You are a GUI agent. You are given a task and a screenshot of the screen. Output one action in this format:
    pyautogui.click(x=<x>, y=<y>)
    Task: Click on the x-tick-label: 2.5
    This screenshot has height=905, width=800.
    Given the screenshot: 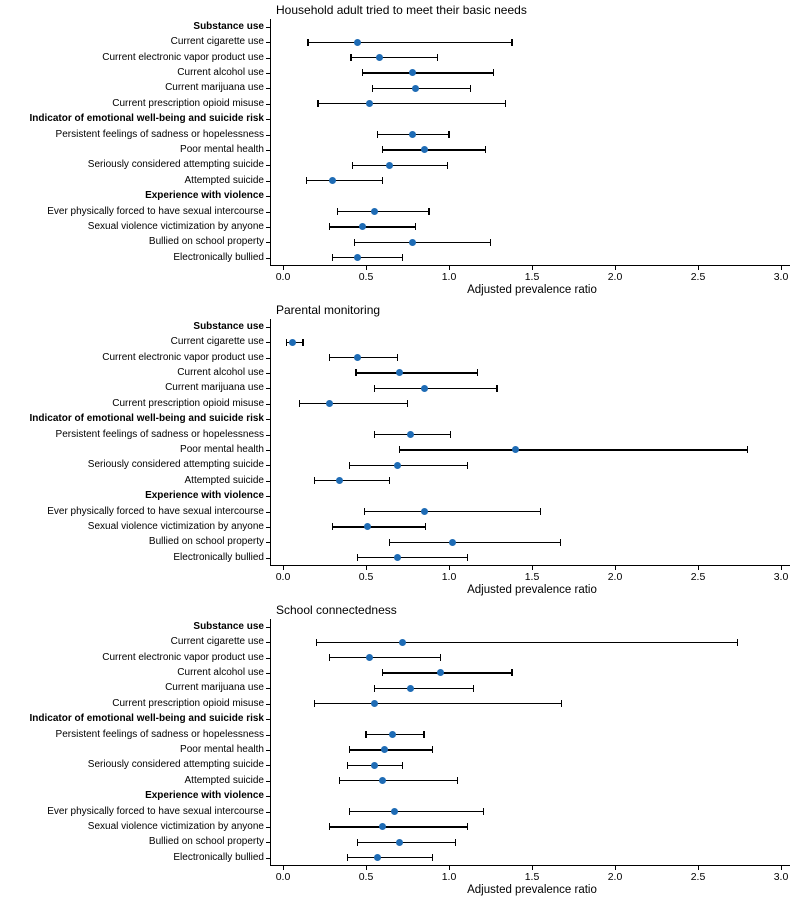 What is the action you would take?
    pyautogui.click(x=698, y=877)
    